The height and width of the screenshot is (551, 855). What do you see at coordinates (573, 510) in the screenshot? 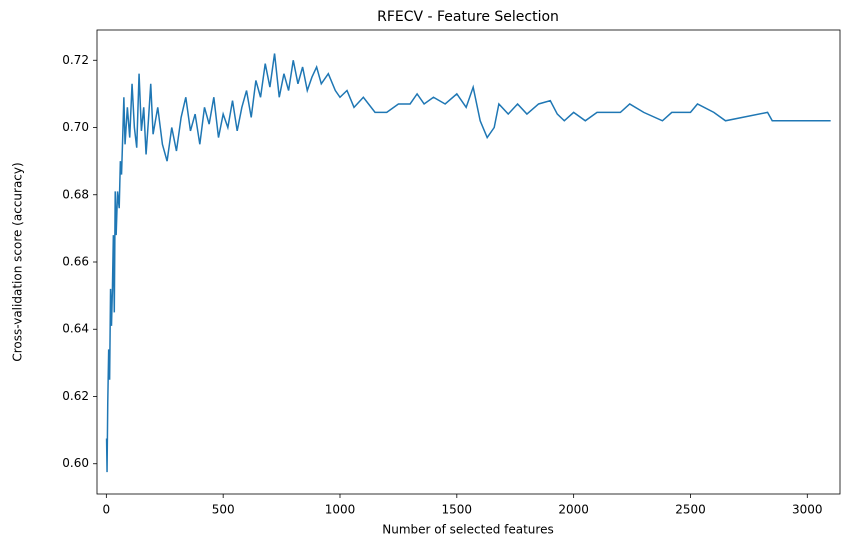
I see `x-tick-label: 2000` at bounding box center [573, 510].